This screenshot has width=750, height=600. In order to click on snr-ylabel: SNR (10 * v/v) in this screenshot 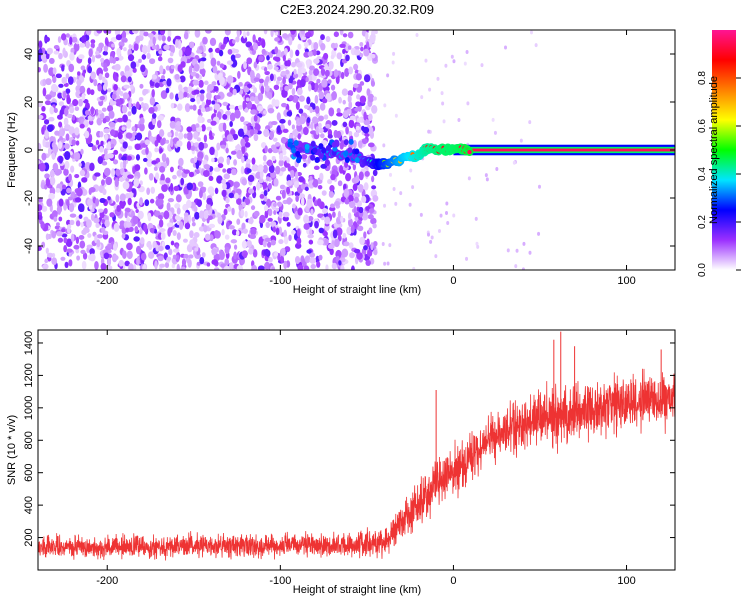, I will do `click(12, 450)`.